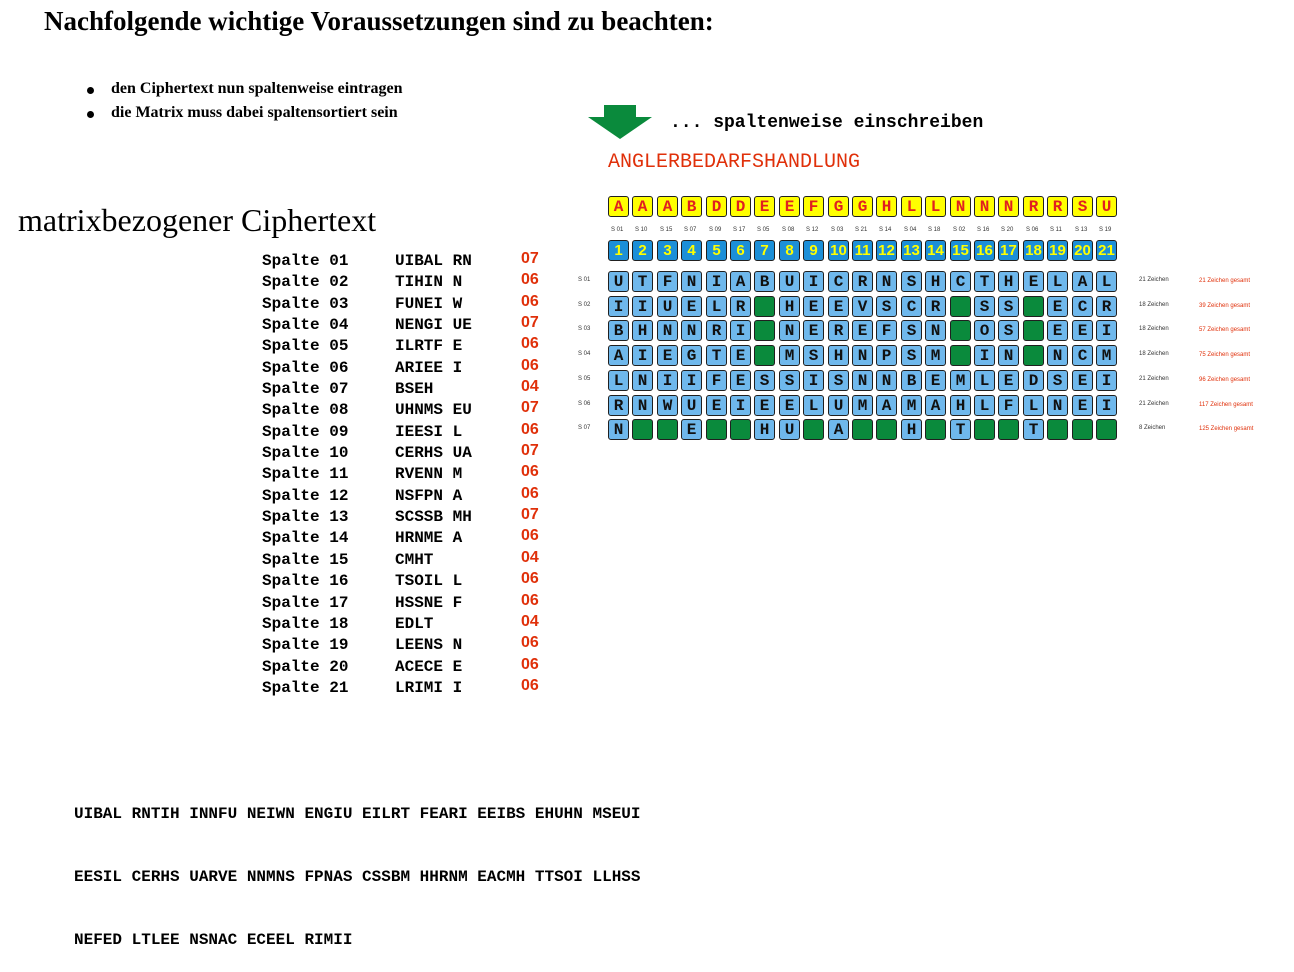 The image size is (1294, 972). Describe the element at coordinates (886, 250) in the screenshot. I see `column-number-cell: 12` at that location.